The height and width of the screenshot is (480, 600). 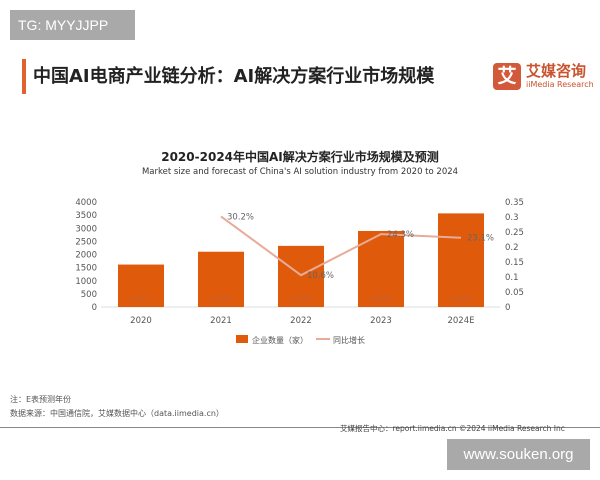 I want to click on legend-bar-swatch, so click(x=242, y=339).